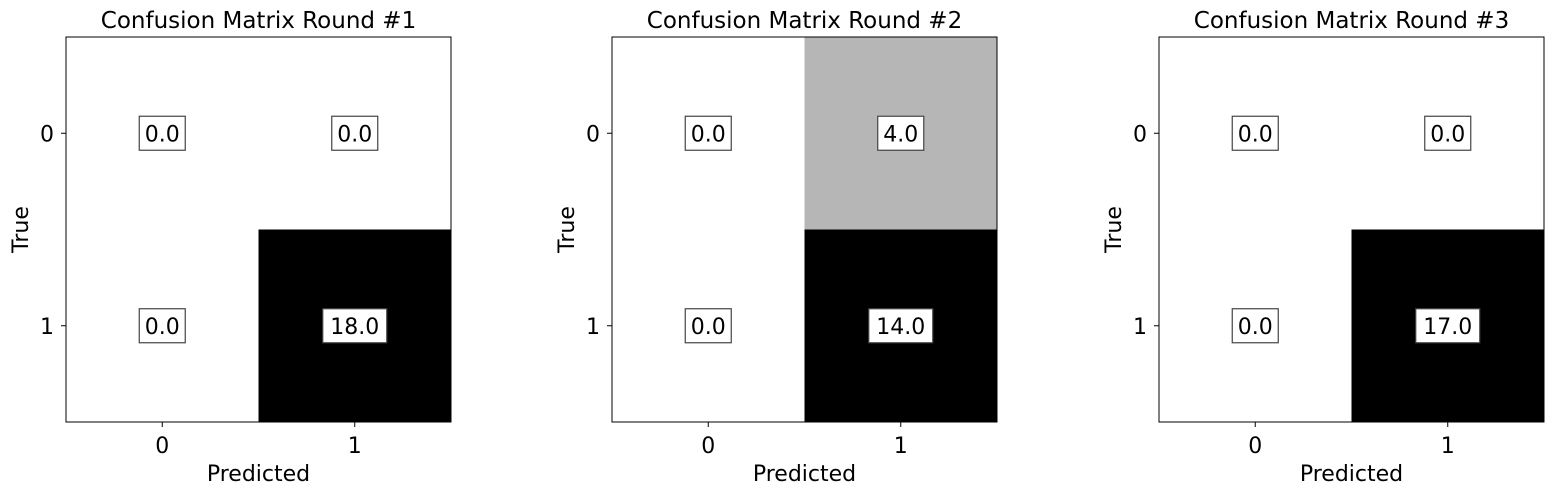 The image size is (1553, 495). What do you see at coordinates (804, 21) in the screenshot?
I see `chart-title: Confusion Matrix Round #2` at bounding box center [804, 21].